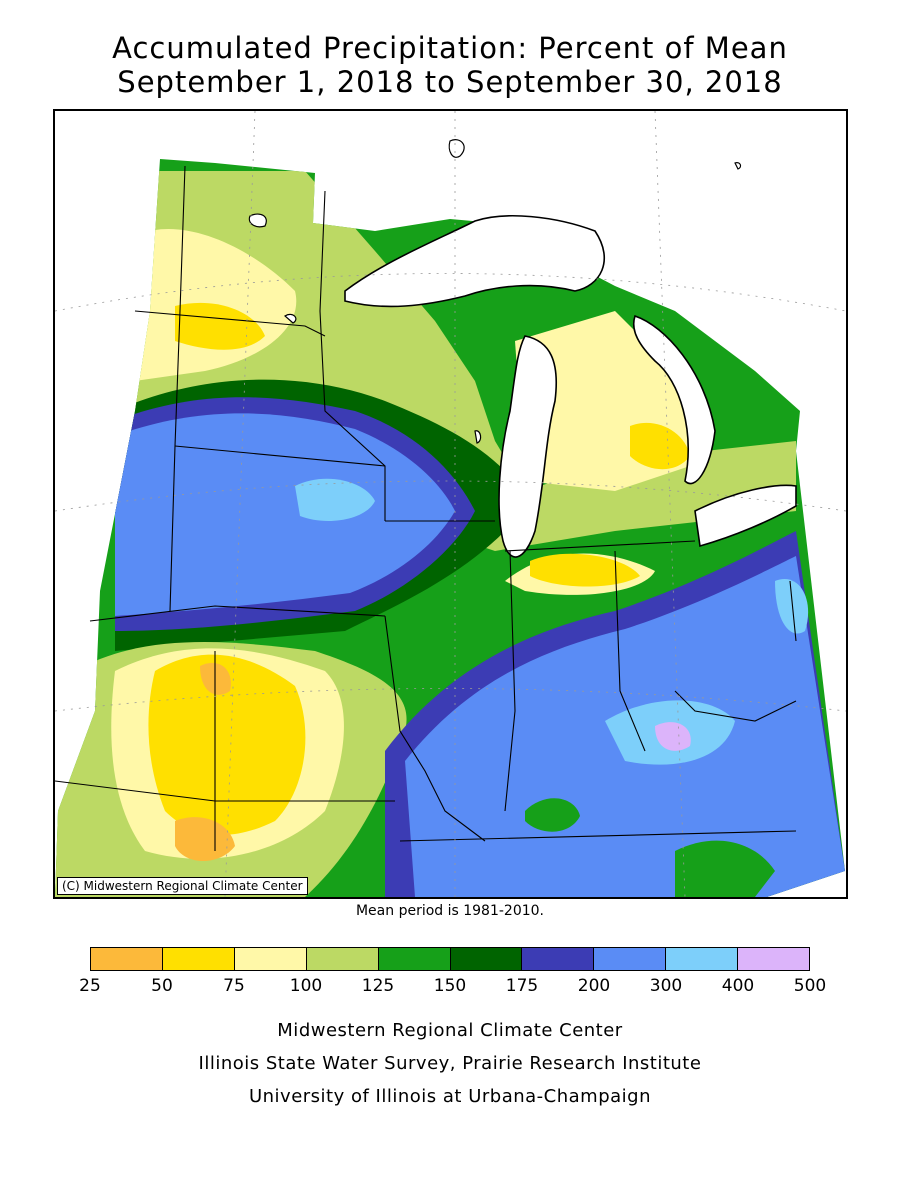 The image size is (900, 1200). I want to click on border-ky-tn, so click(598, 836).